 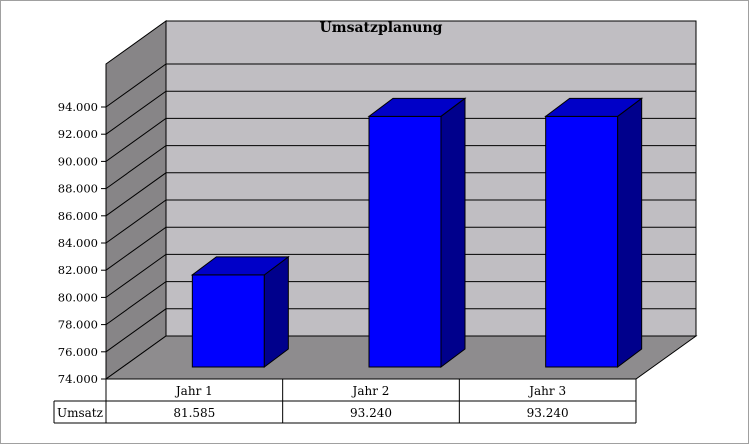 I want to click on y-tick-label: 82.000, so click(x=78, y=270).